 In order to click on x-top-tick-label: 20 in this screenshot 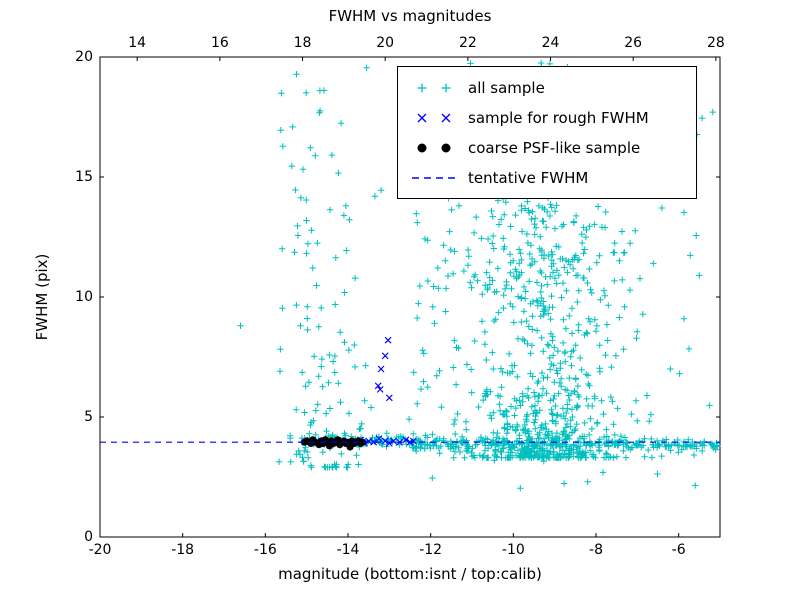, I will do `click(385, 43)`.